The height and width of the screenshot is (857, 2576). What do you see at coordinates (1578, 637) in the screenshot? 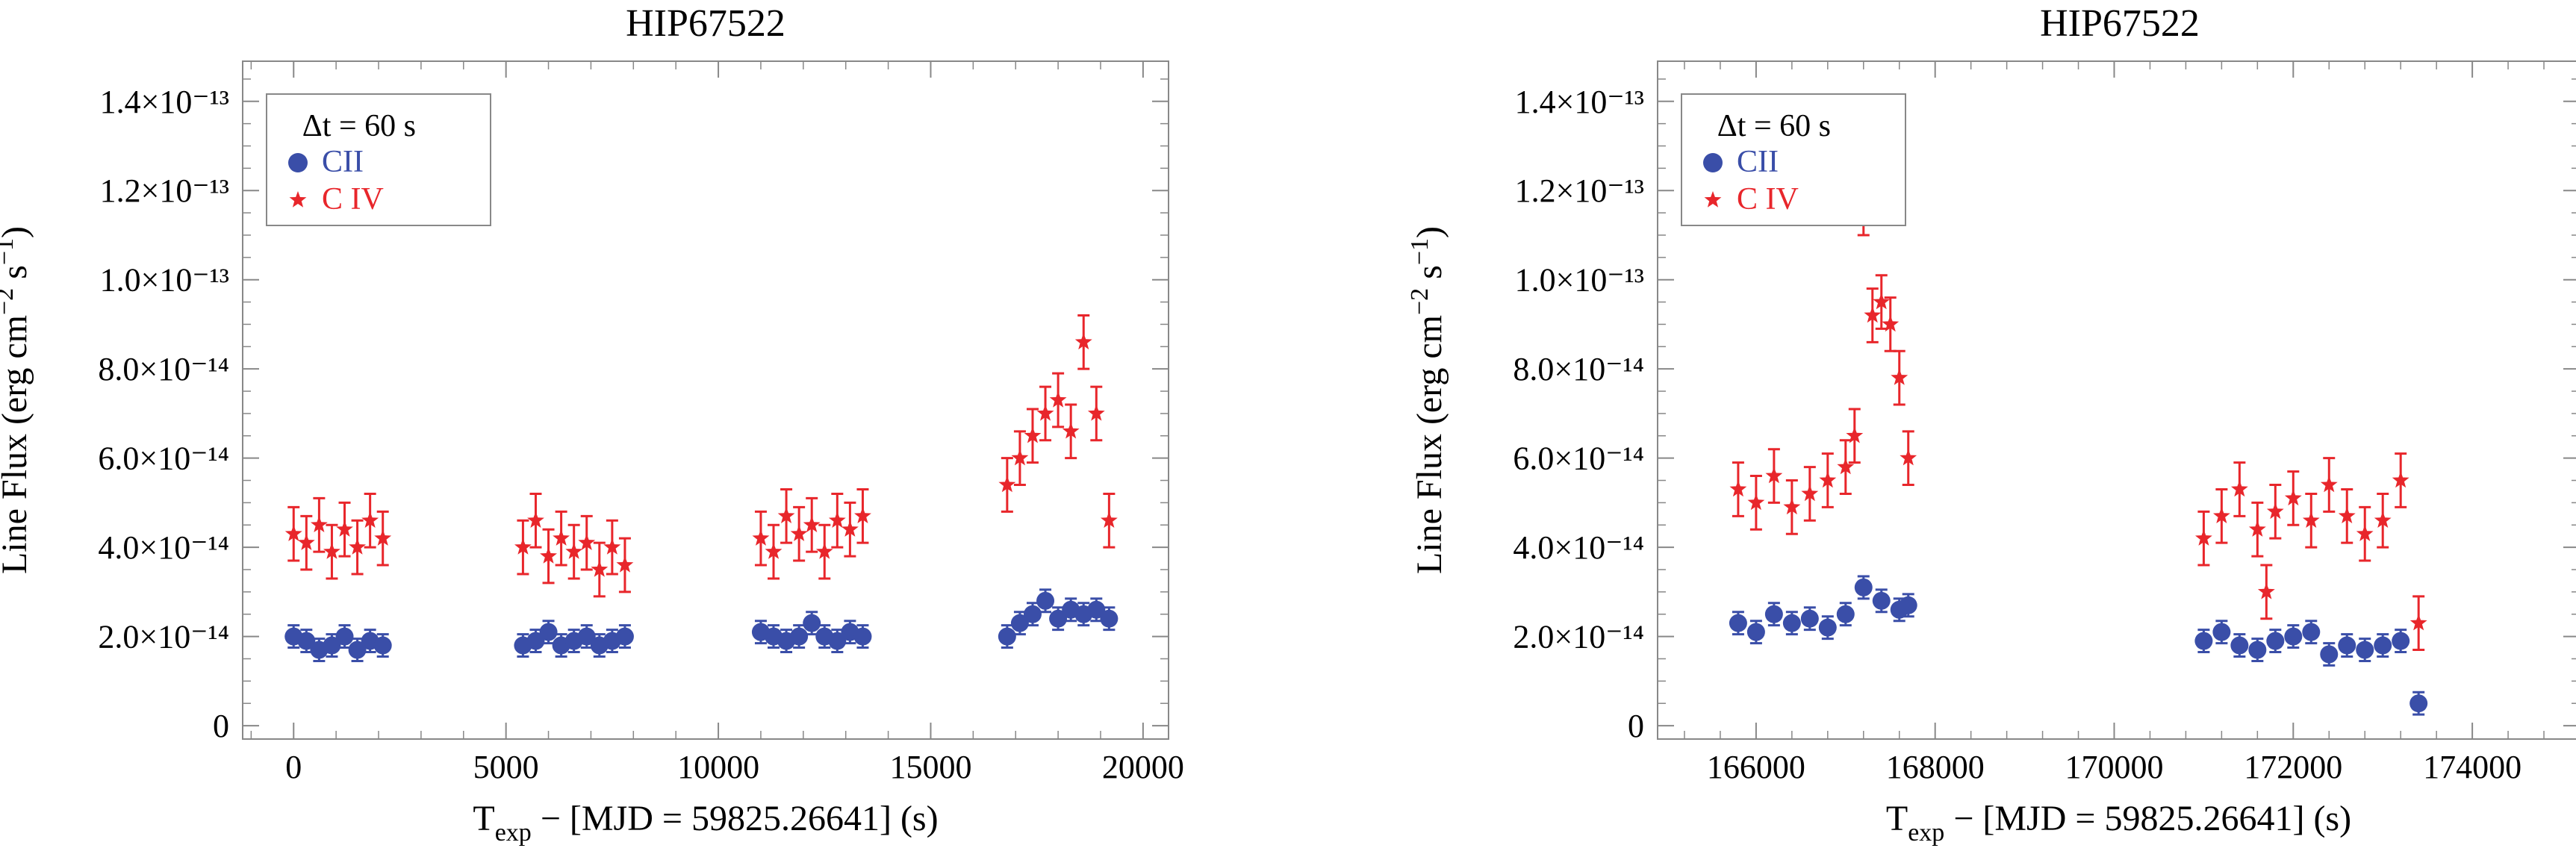
I see `y-tick-label: 2.0×10⁻¹⁴` at bounding box center [1578, 637].